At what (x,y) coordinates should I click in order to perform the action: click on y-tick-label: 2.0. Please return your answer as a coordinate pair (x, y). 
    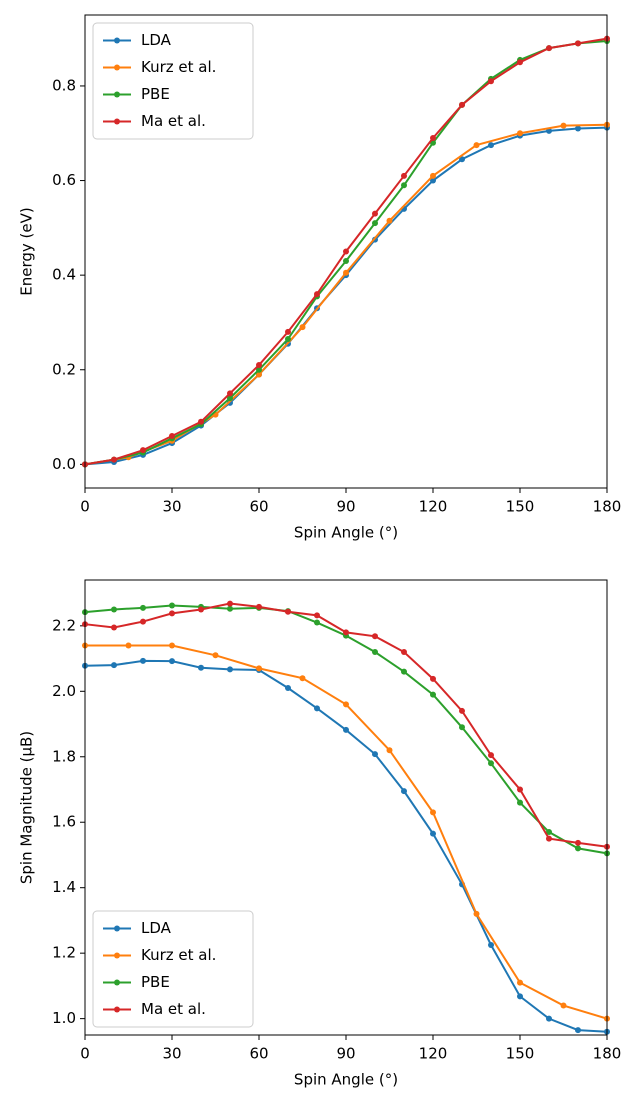
    Looking at the image, I should click on (64, 691).